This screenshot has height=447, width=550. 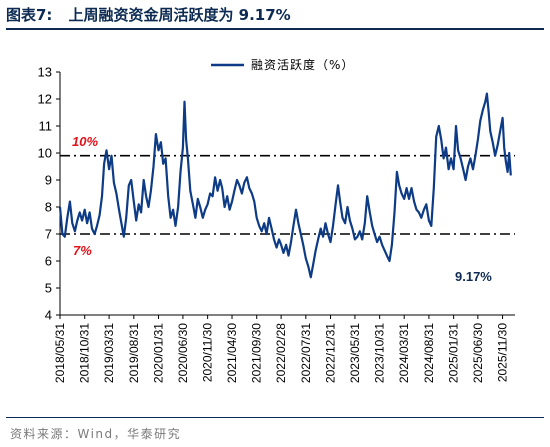 I want to click on x-tick-label: 2022/07/31, so click(x=306, y=353).